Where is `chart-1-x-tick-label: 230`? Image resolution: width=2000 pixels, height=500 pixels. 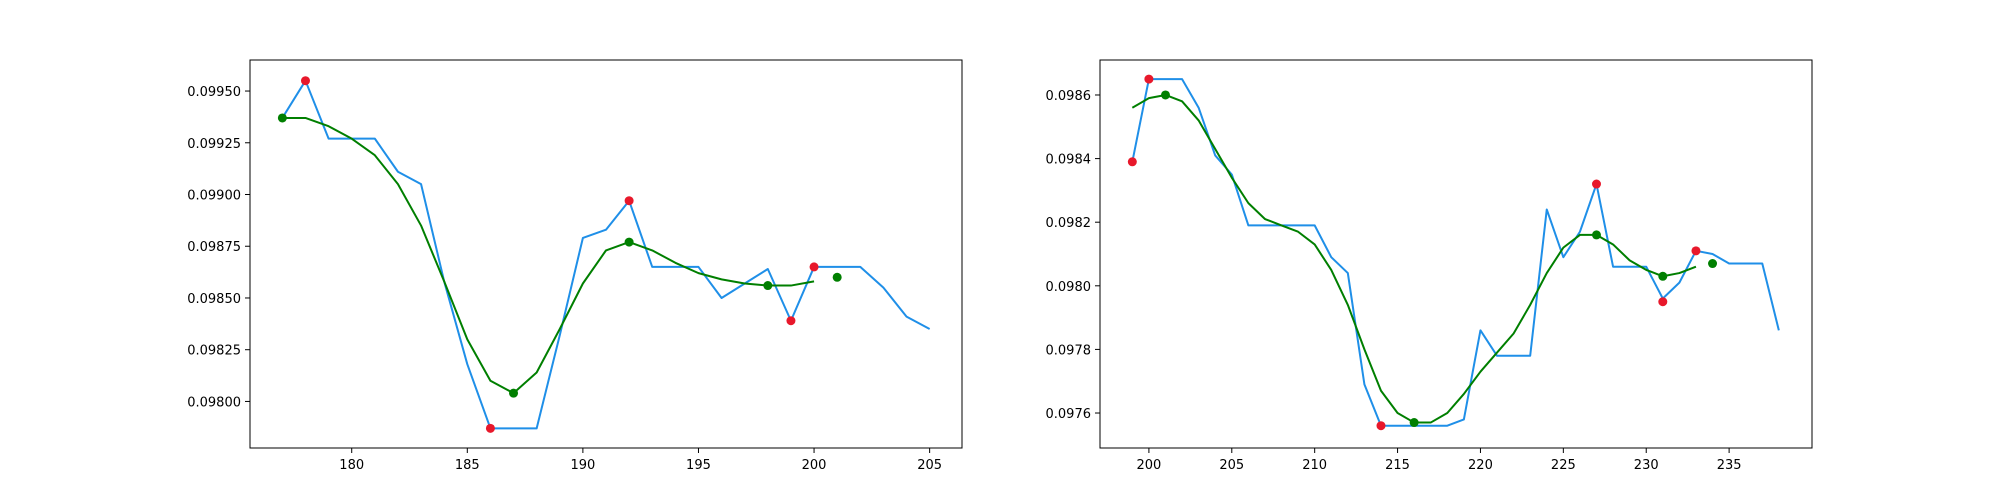 chart-1-x-tick-label: 230 is located at coordinates (1646, 465).